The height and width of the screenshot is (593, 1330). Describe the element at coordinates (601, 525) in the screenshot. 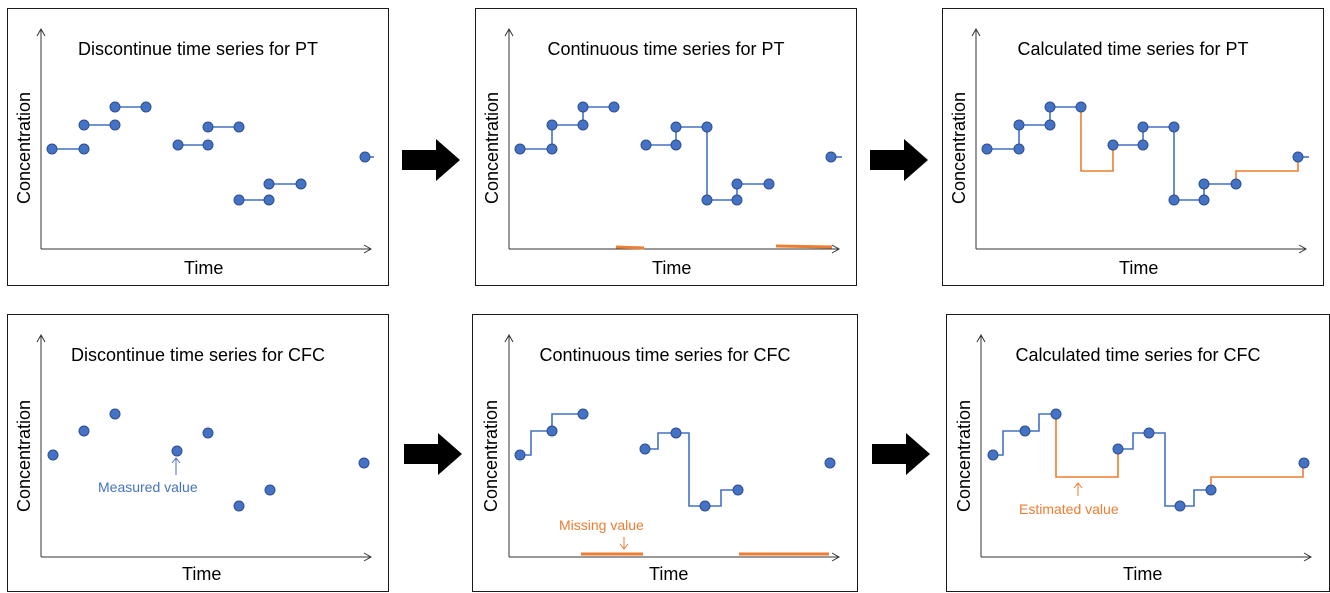

I see `missing-value-label: Missing value` at that location.